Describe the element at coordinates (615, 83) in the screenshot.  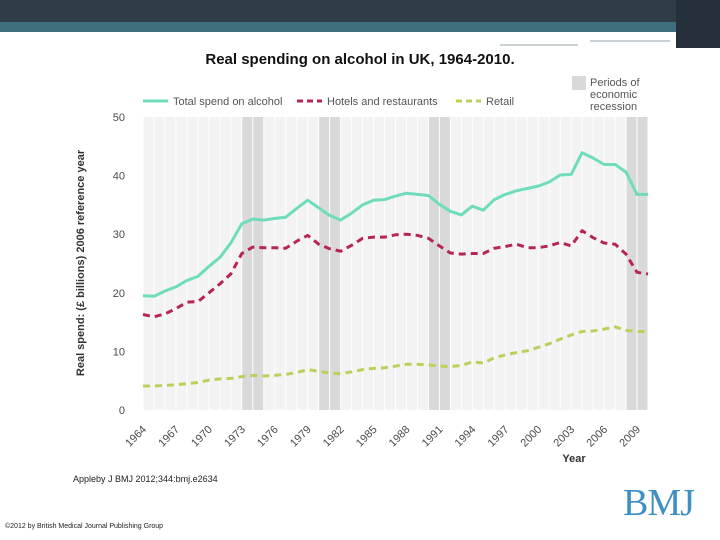
I see `legend-label-recession: Periods of` at that location.